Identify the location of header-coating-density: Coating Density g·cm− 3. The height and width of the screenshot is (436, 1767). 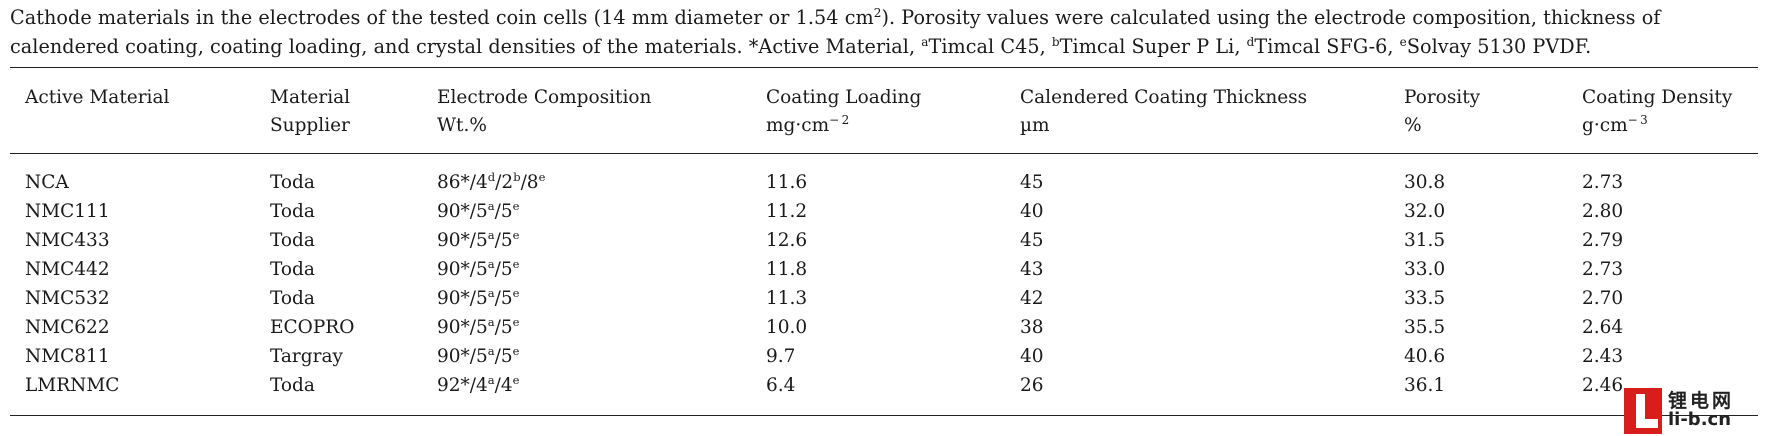
(1657, 111).